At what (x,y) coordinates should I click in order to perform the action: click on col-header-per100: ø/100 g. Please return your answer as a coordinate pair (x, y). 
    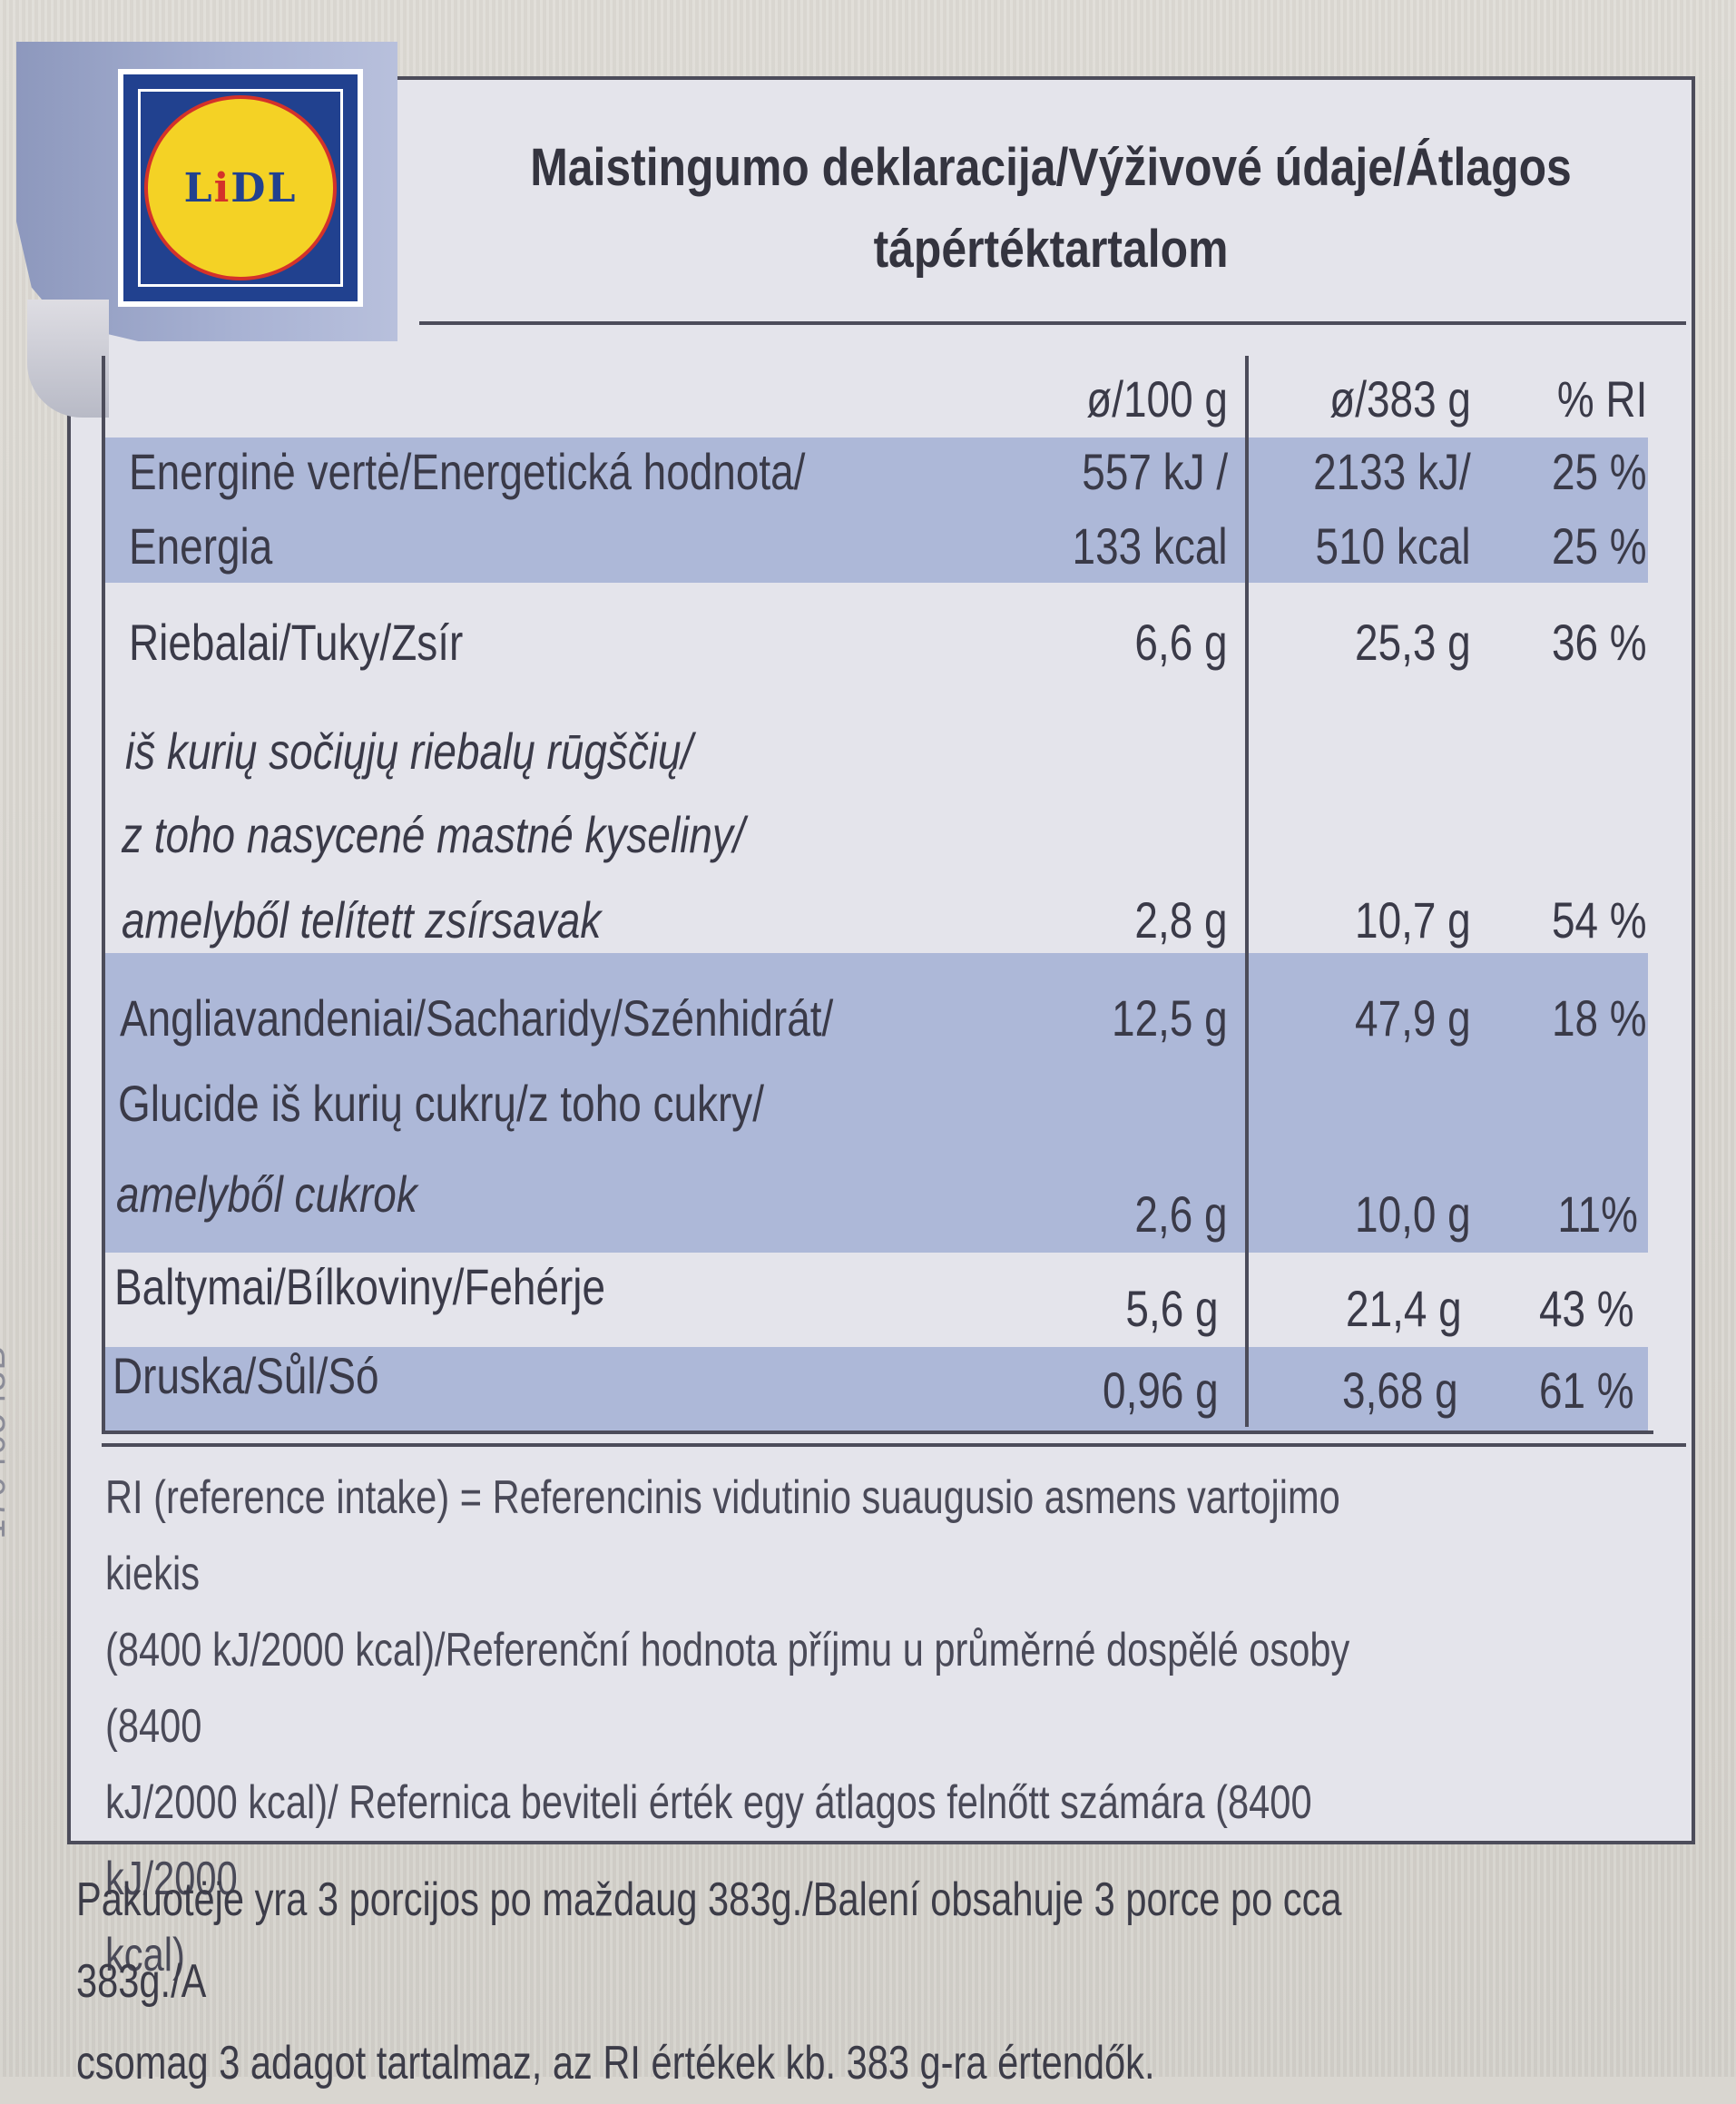
    Looking at the image, I should click on (1157, 399).